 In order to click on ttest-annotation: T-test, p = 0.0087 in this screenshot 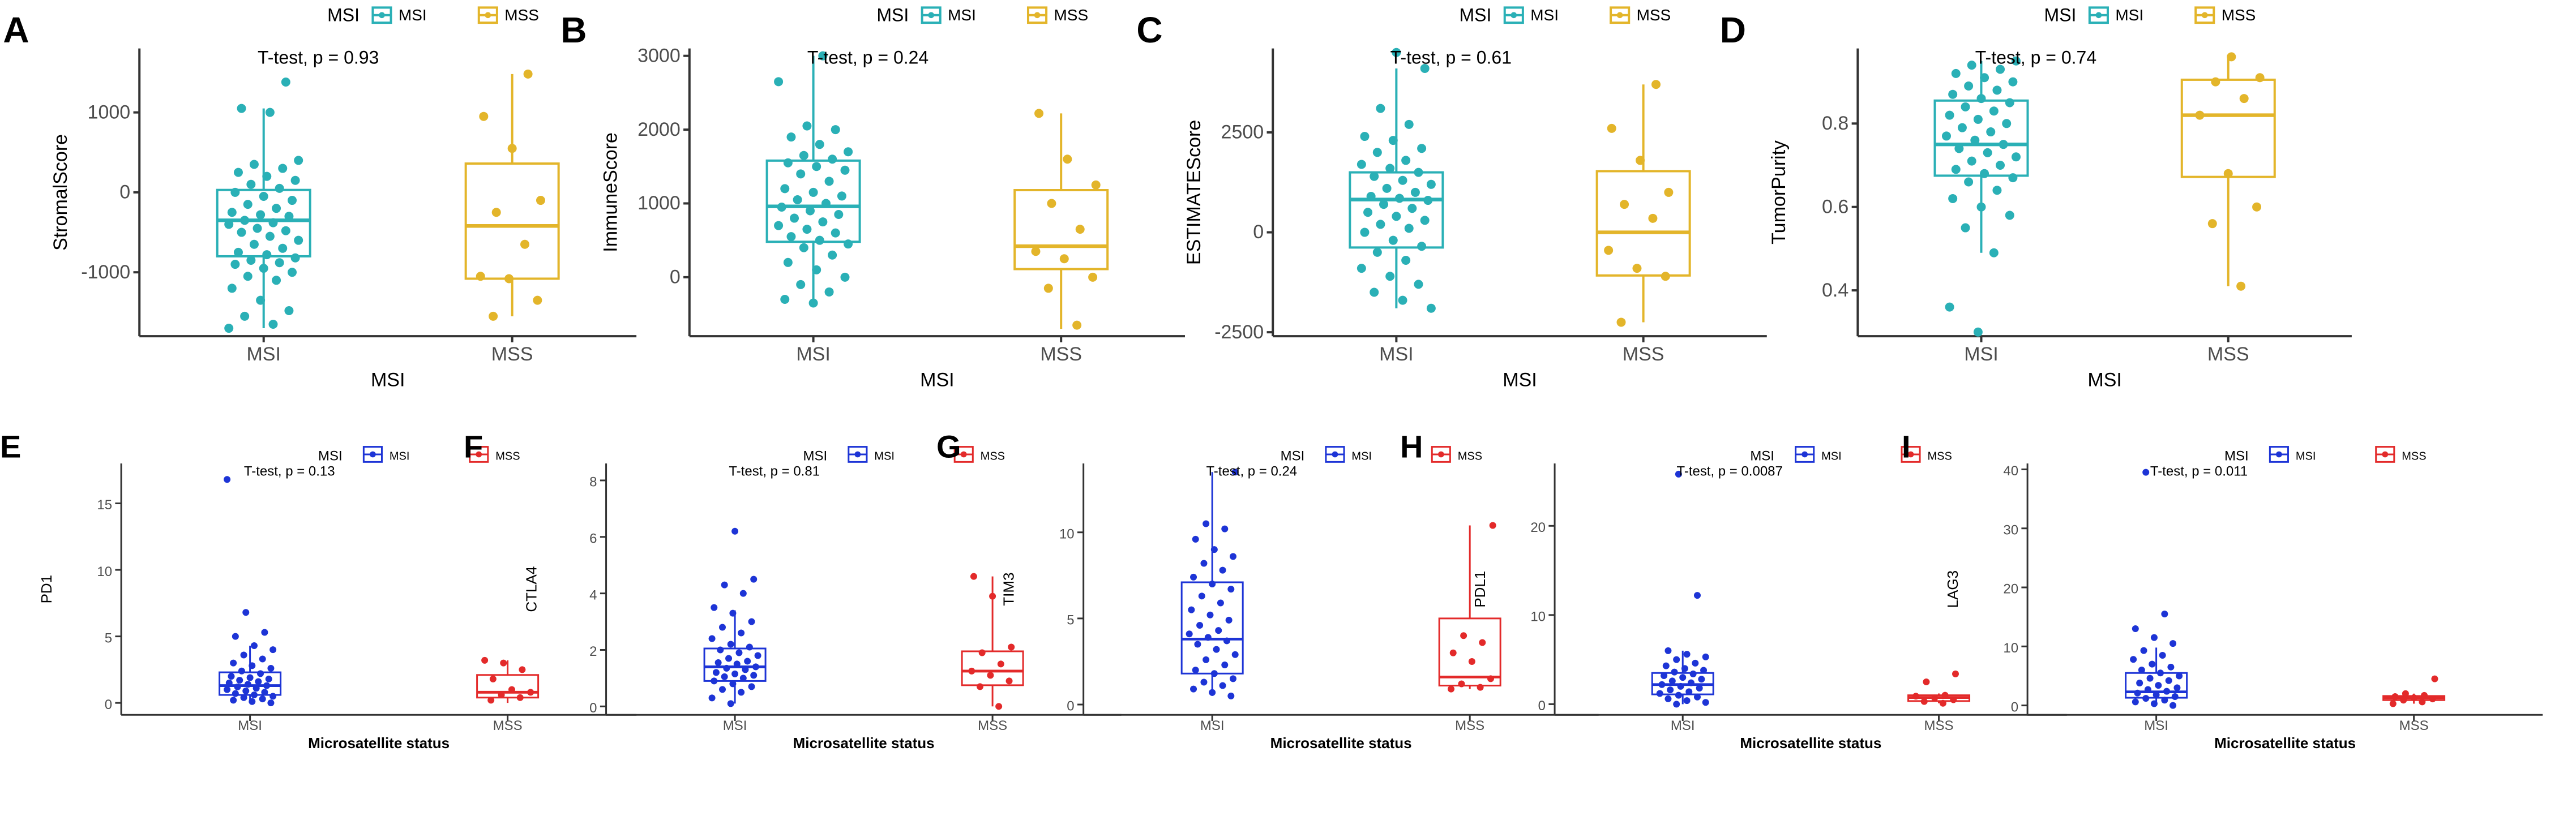, I will do `click(1730, 471)`.